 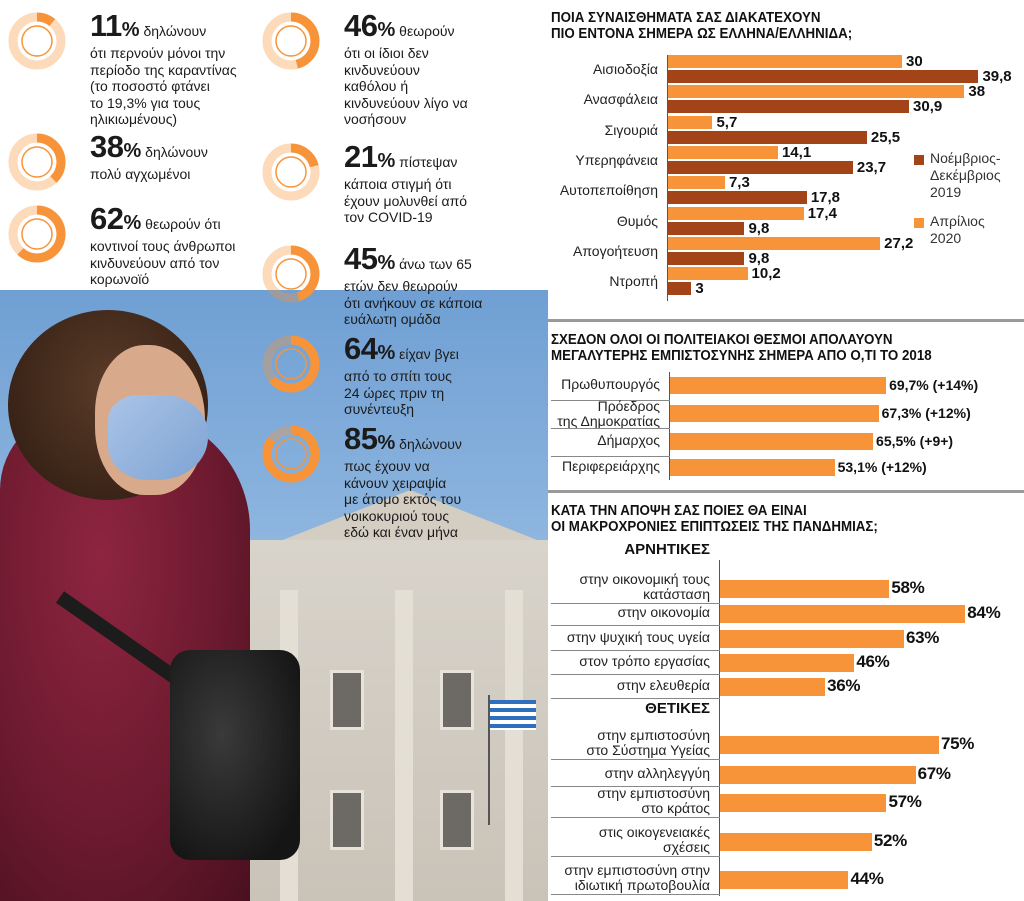 I want to click on stat-line: ότι περνούν μόνοι την, so click(x=158, y=53).